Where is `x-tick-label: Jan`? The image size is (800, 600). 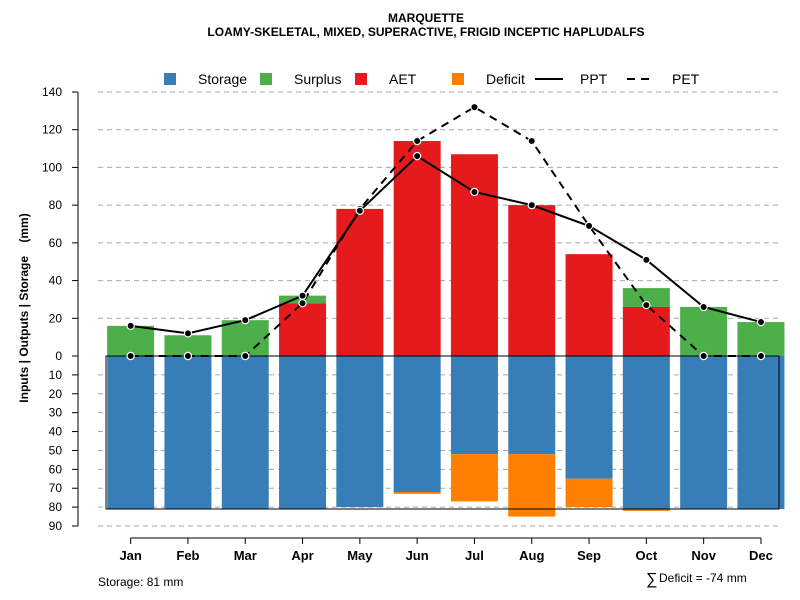 x-tick-label: Jan is located at coordinates (130, 555).